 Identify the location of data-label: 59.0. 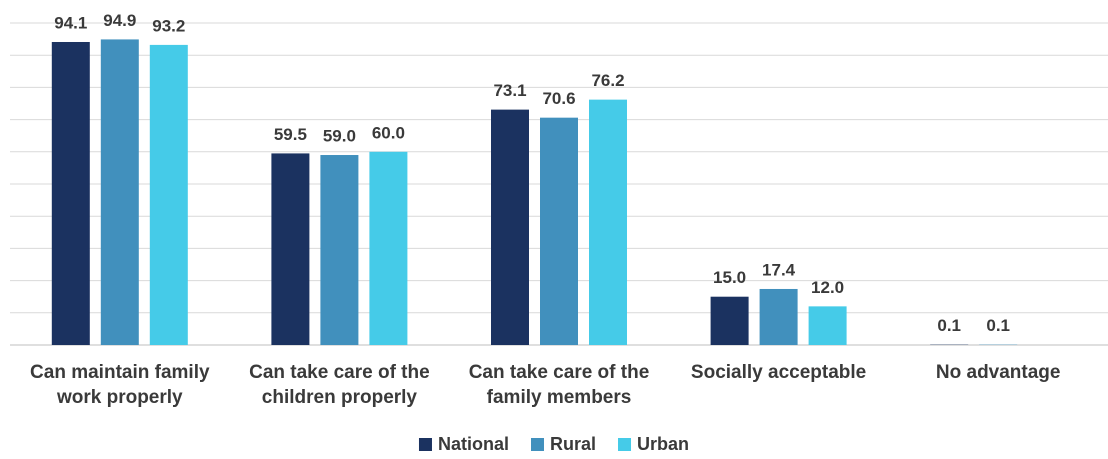
(339, 136).